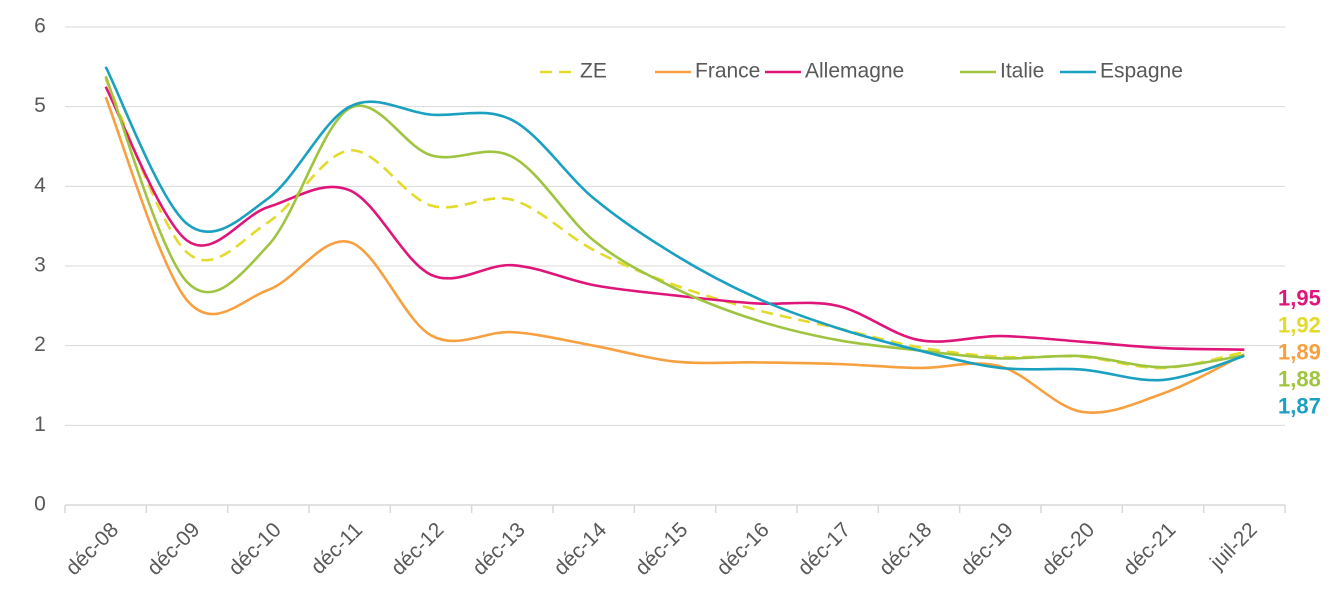 This screenshot has height=608, width=1339. What do you see at coordinates (40, 26) in the screenshot?
I see `y-tick-label: 6` at bounding box center [40, 26].